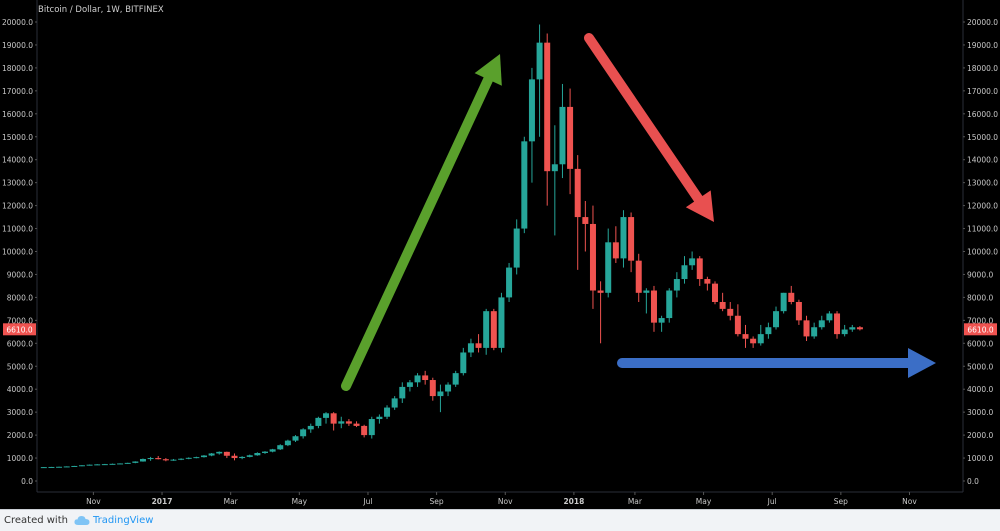 The height and width of the screenshot is (531, 1000). What do you see at coordinates (573, 501) in the screenshot?
I see `x-tick-label: 2018` at bounding box center [573, 501].